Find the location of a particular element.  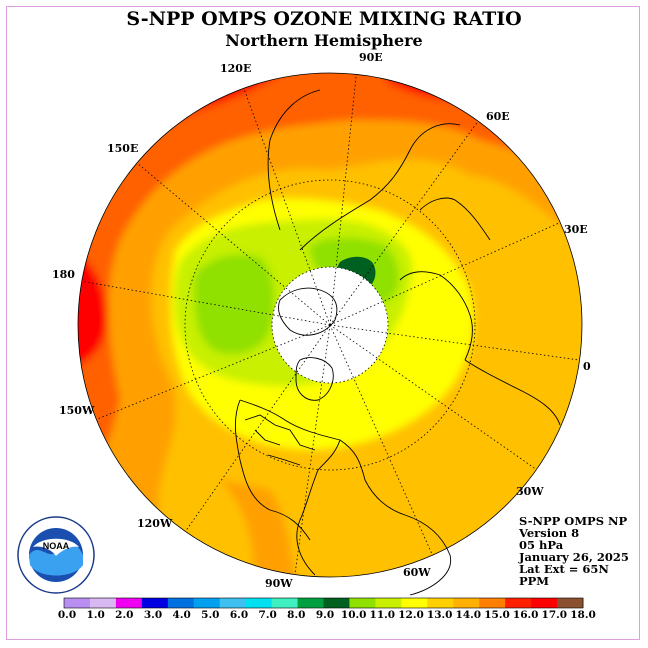

info-line-5: Lat Ext = 65N is located at coordinates (564, 569).